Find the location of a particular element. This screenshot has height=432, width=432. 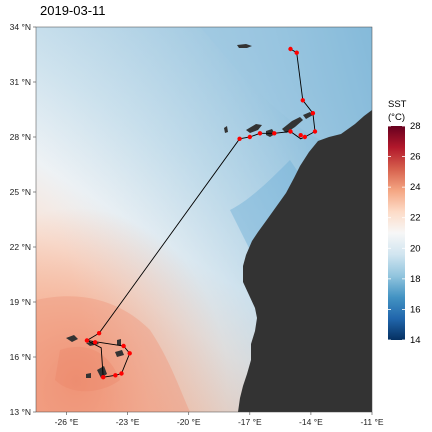

y-tick-label: 16 °N is located at coordinates (20, 357).